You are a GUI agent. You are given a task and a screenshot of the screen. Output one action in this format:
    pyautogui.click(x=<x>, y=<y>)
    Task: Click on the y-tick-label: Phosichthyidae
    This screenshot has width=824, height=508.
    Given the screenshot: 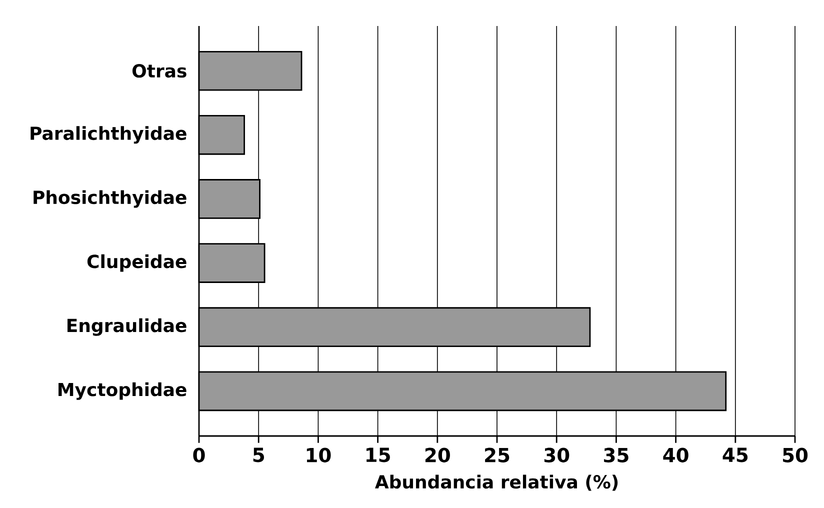 What is the action you would take?
    pyautogui.click(x=110, y=199)
    